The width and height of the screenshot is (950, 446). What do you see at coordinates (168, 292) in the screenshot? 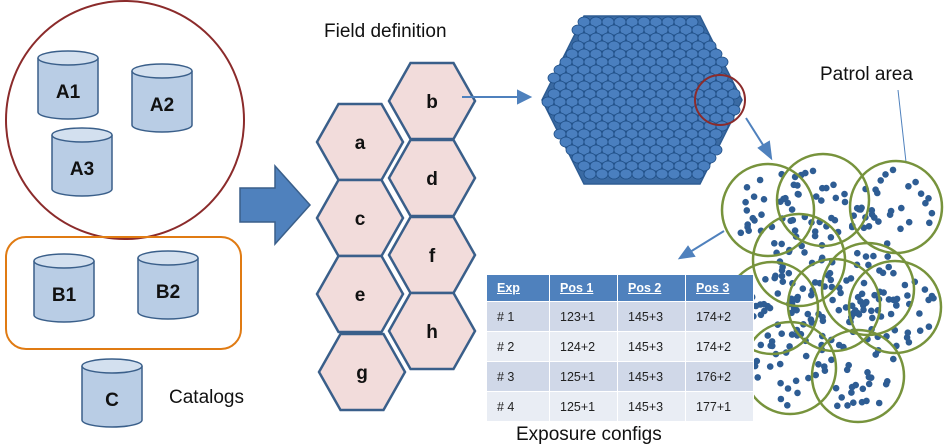
I see `catalog-label: B2` at bounding box center [168, 292].